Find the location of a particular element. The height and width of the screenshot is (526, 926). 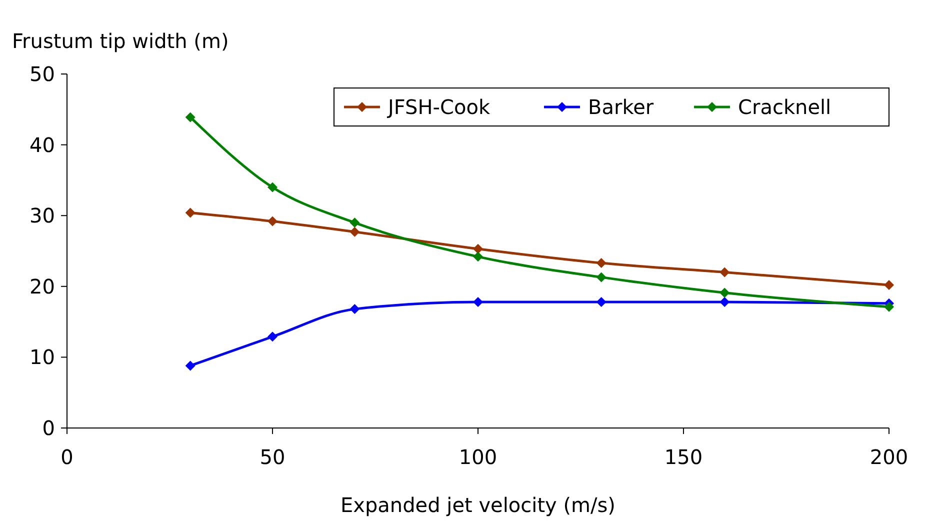

x-axis-title: Expanded jet velocity (m/s) is located at coordinates (478, 505).